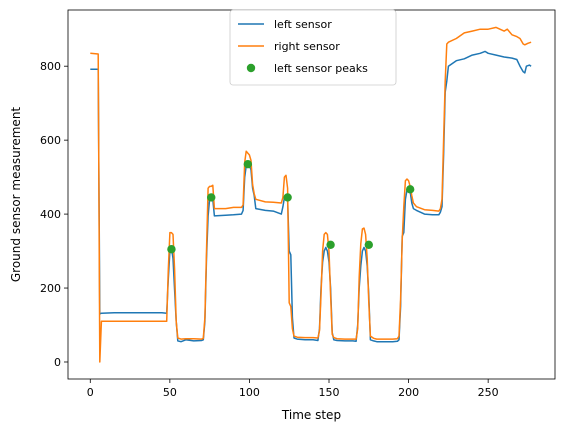 The width and height of the screenshot is (571, 432). I want to click on x-tick-label: 250, so click(488, 392).